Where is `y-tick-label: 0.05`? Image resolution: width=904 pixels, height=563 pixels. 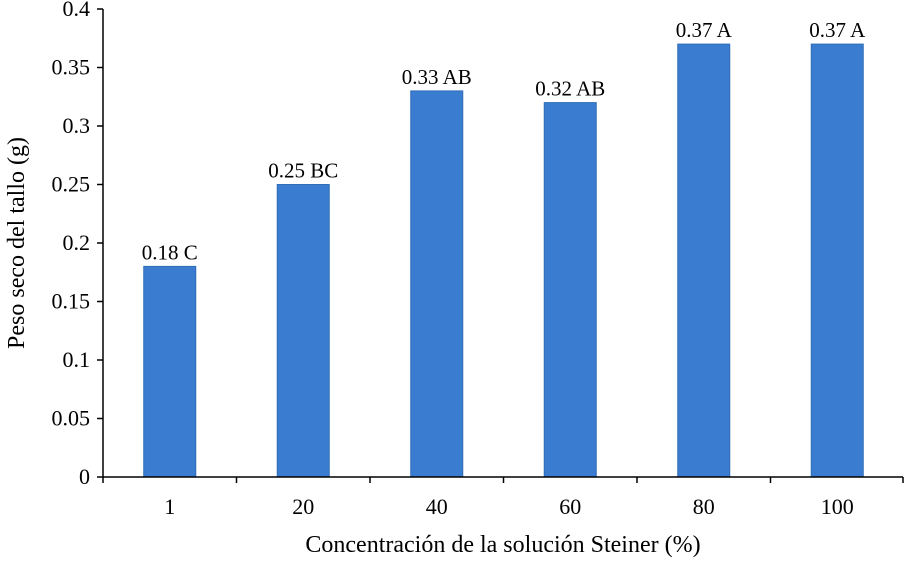
y-tick-label: 0.05 is located at coordinates (71, 418).